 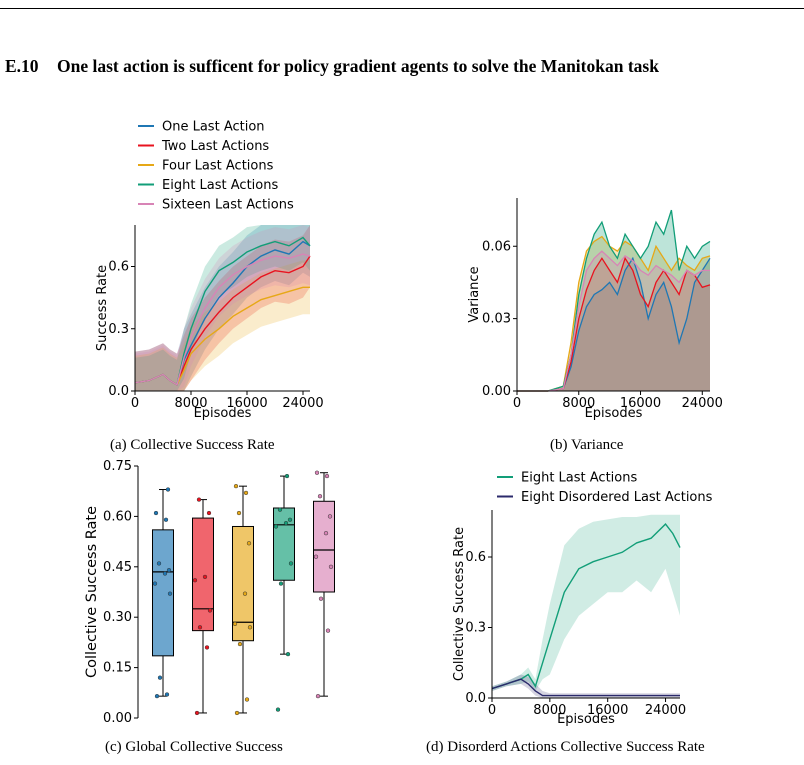 What do you see at coordinates (614, 413) in the screenshot?
I see `x-axis-label-b: Episodes` at bounding box center [614, 413].